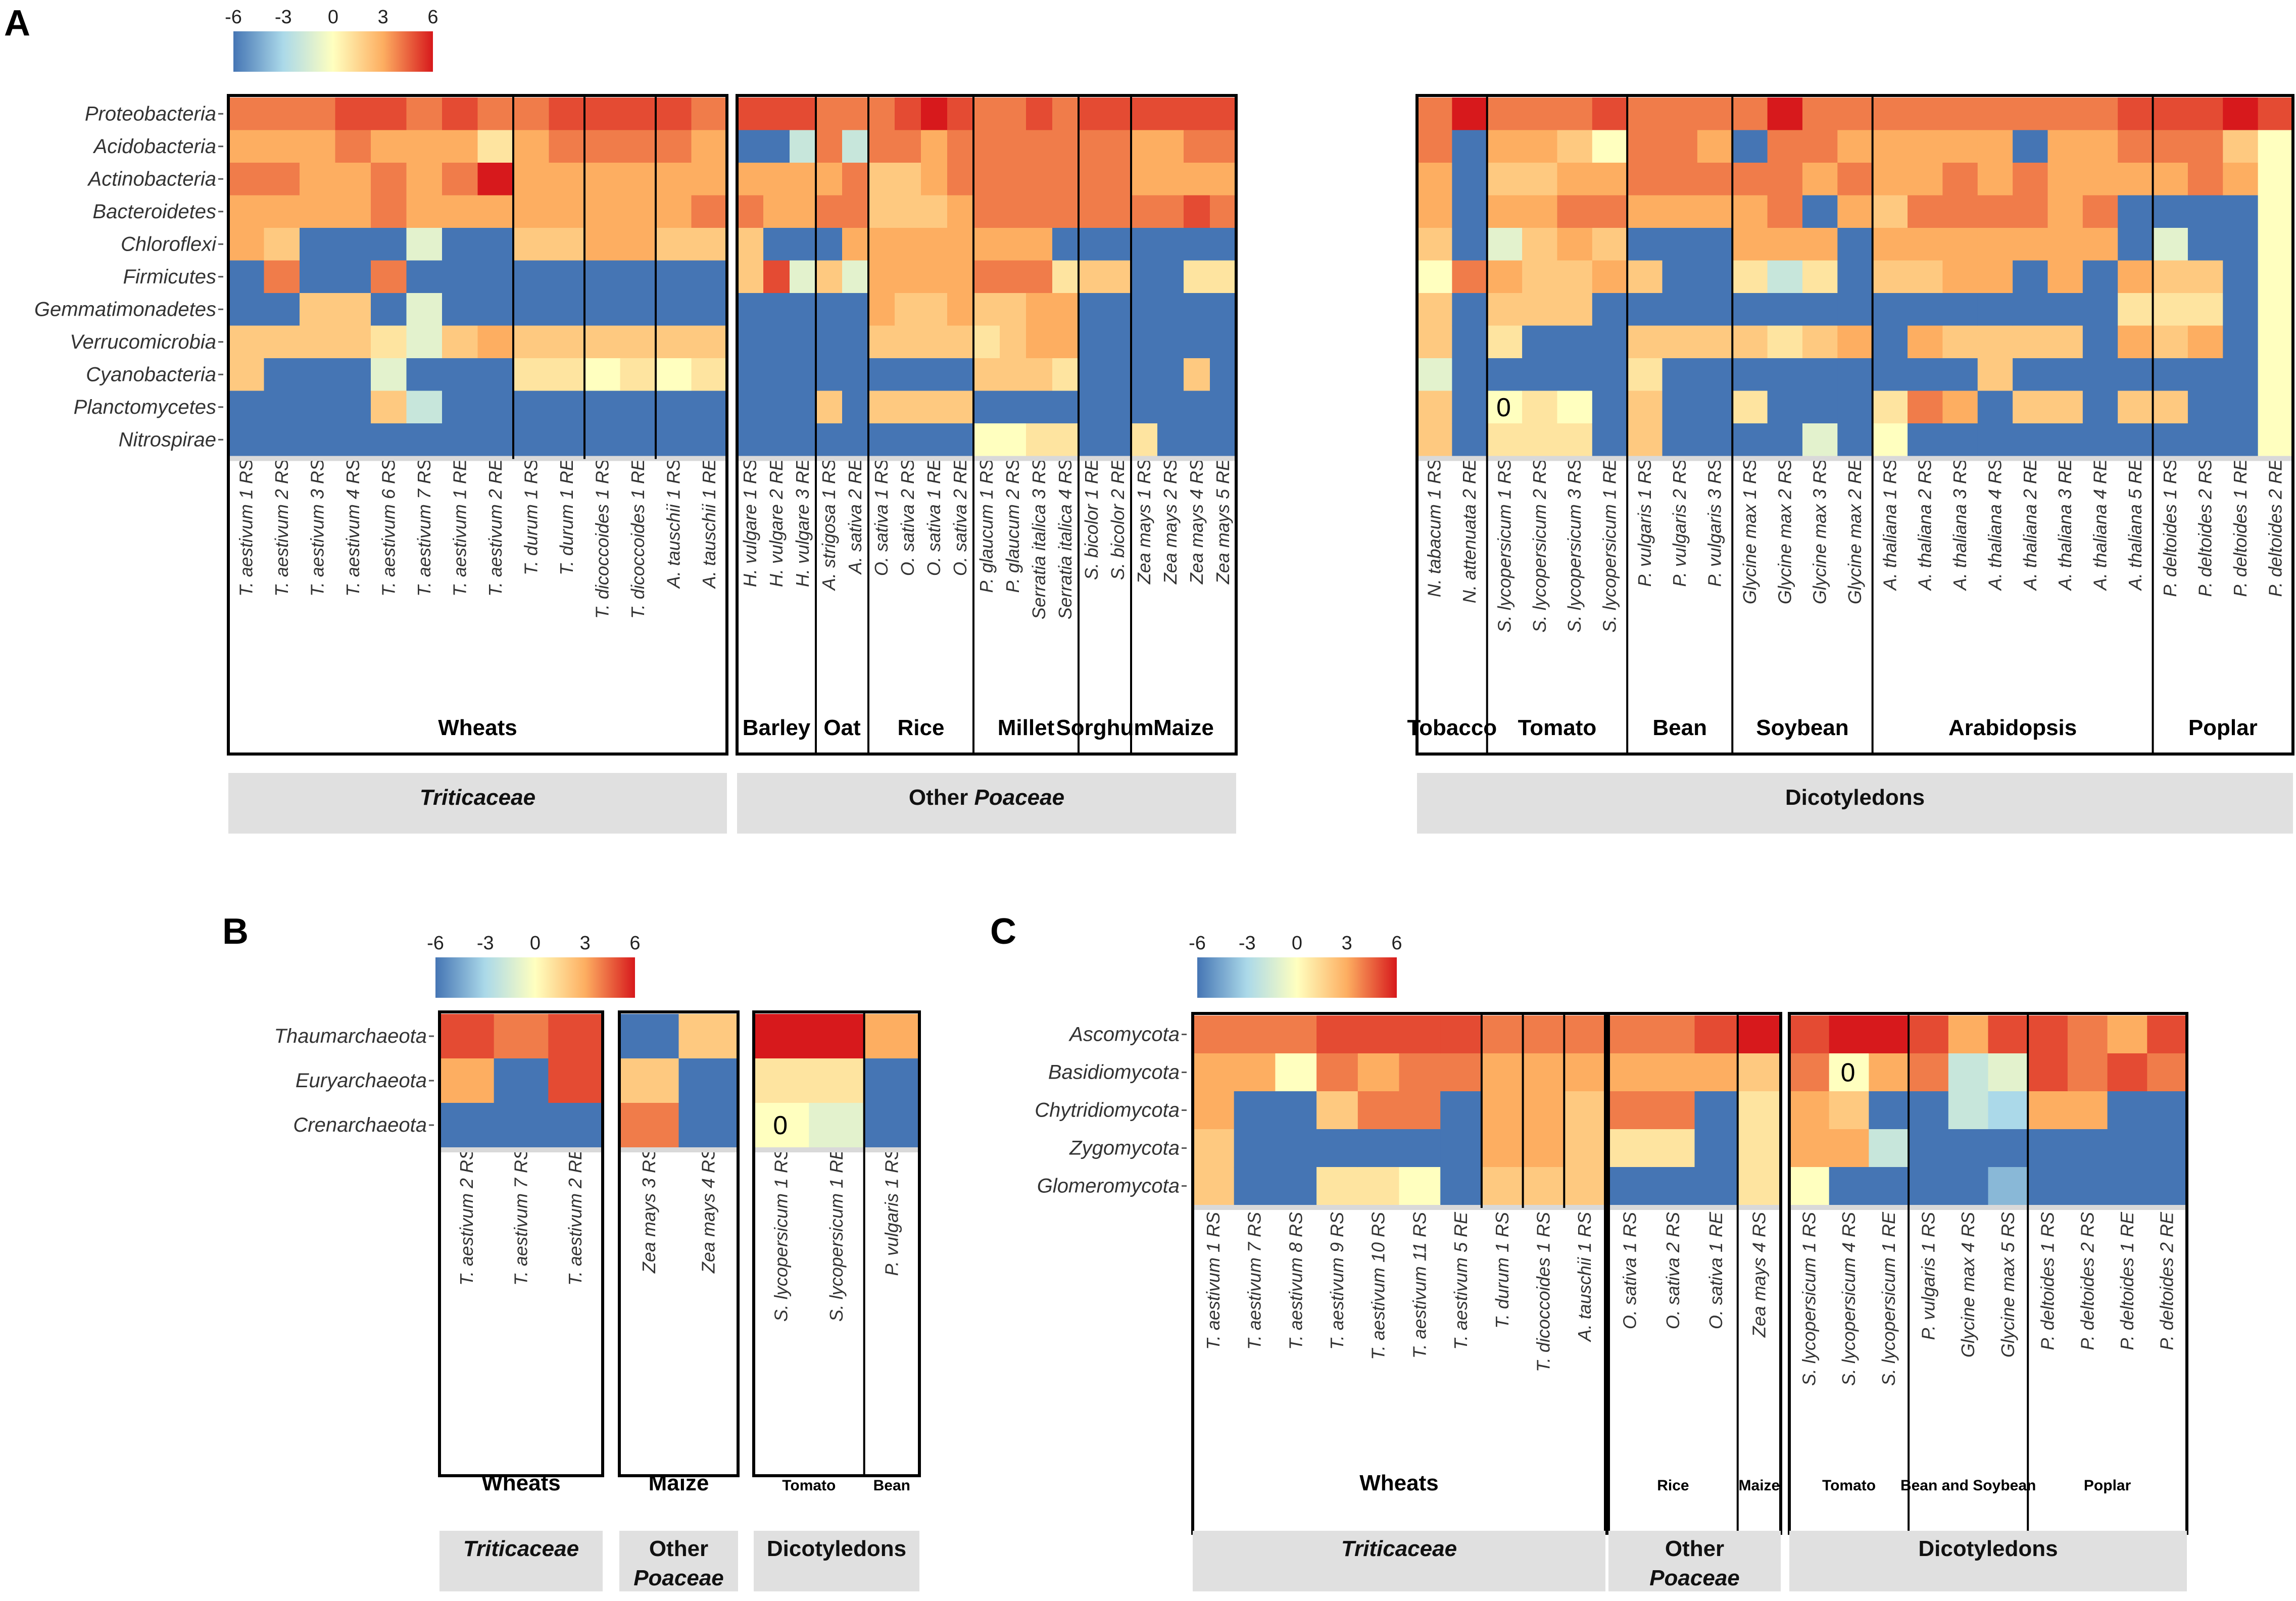 This screenshot has height=1601, width=2296. I want to click on column-label: T. aestivum 1 RE, so click(459, 527).